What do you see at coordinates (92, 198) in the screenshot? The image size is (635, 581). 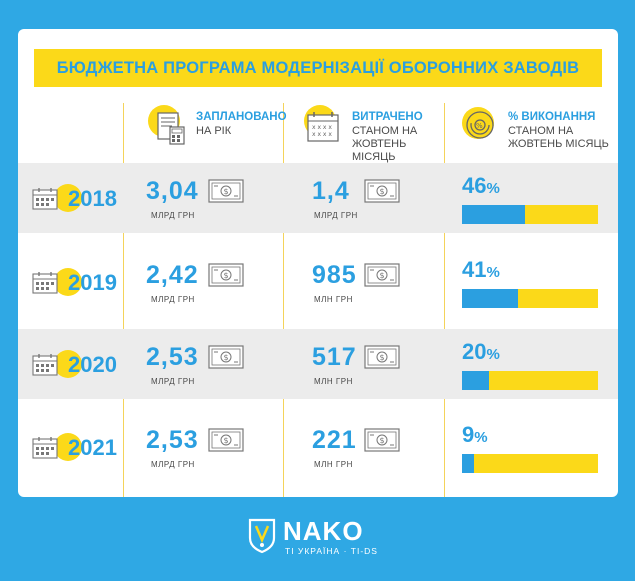 I see `year-label: 2018` at bounding box center [92, 198].